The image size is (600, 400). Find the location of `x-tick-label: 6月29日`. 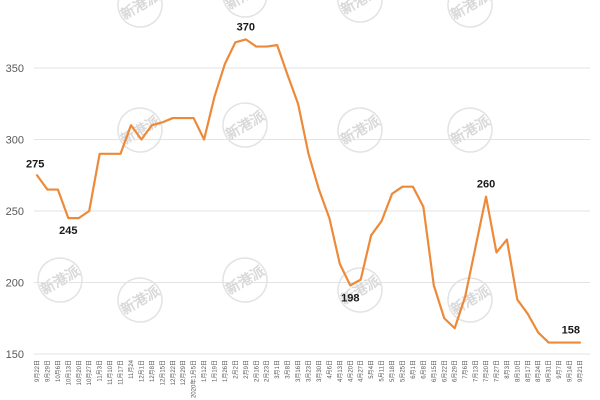

x-tick-label: 6月29日 is located at coordinates (455, 371).